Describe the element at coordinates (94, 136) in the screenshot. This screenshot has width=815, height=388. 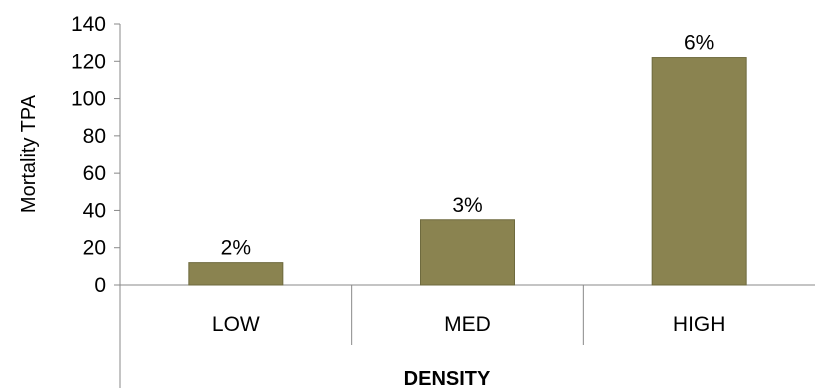
I see `y-tick-label: 80` at that location.